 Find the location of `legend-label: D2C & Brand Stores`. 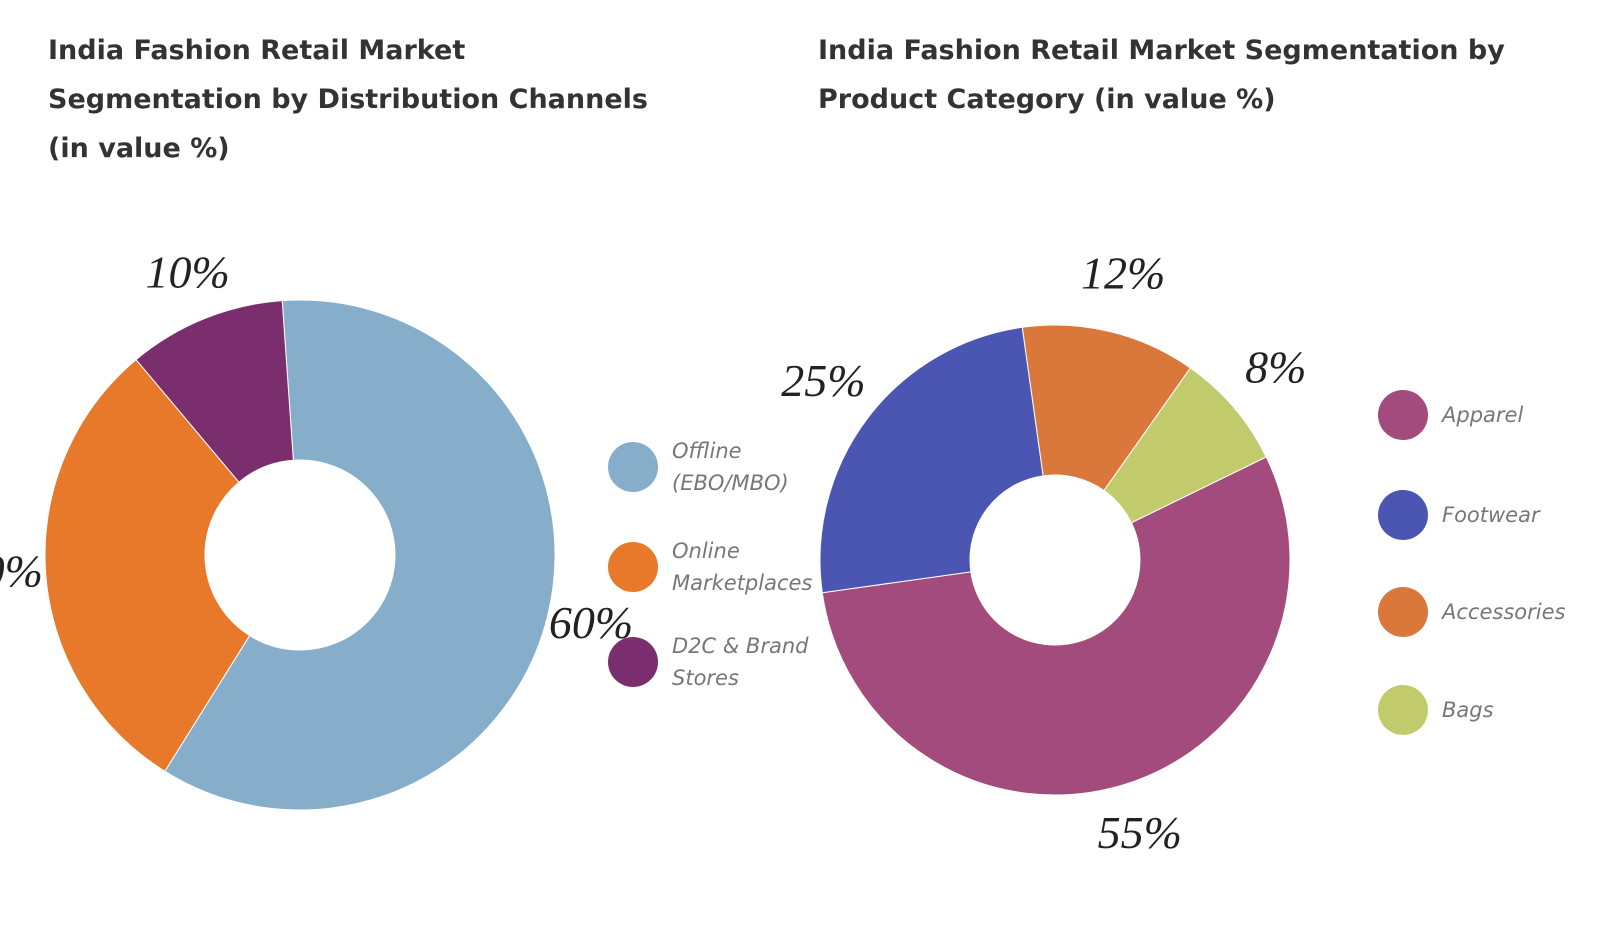

legend-label: D2C & Brand Stores is located at coordinates (740, 662).